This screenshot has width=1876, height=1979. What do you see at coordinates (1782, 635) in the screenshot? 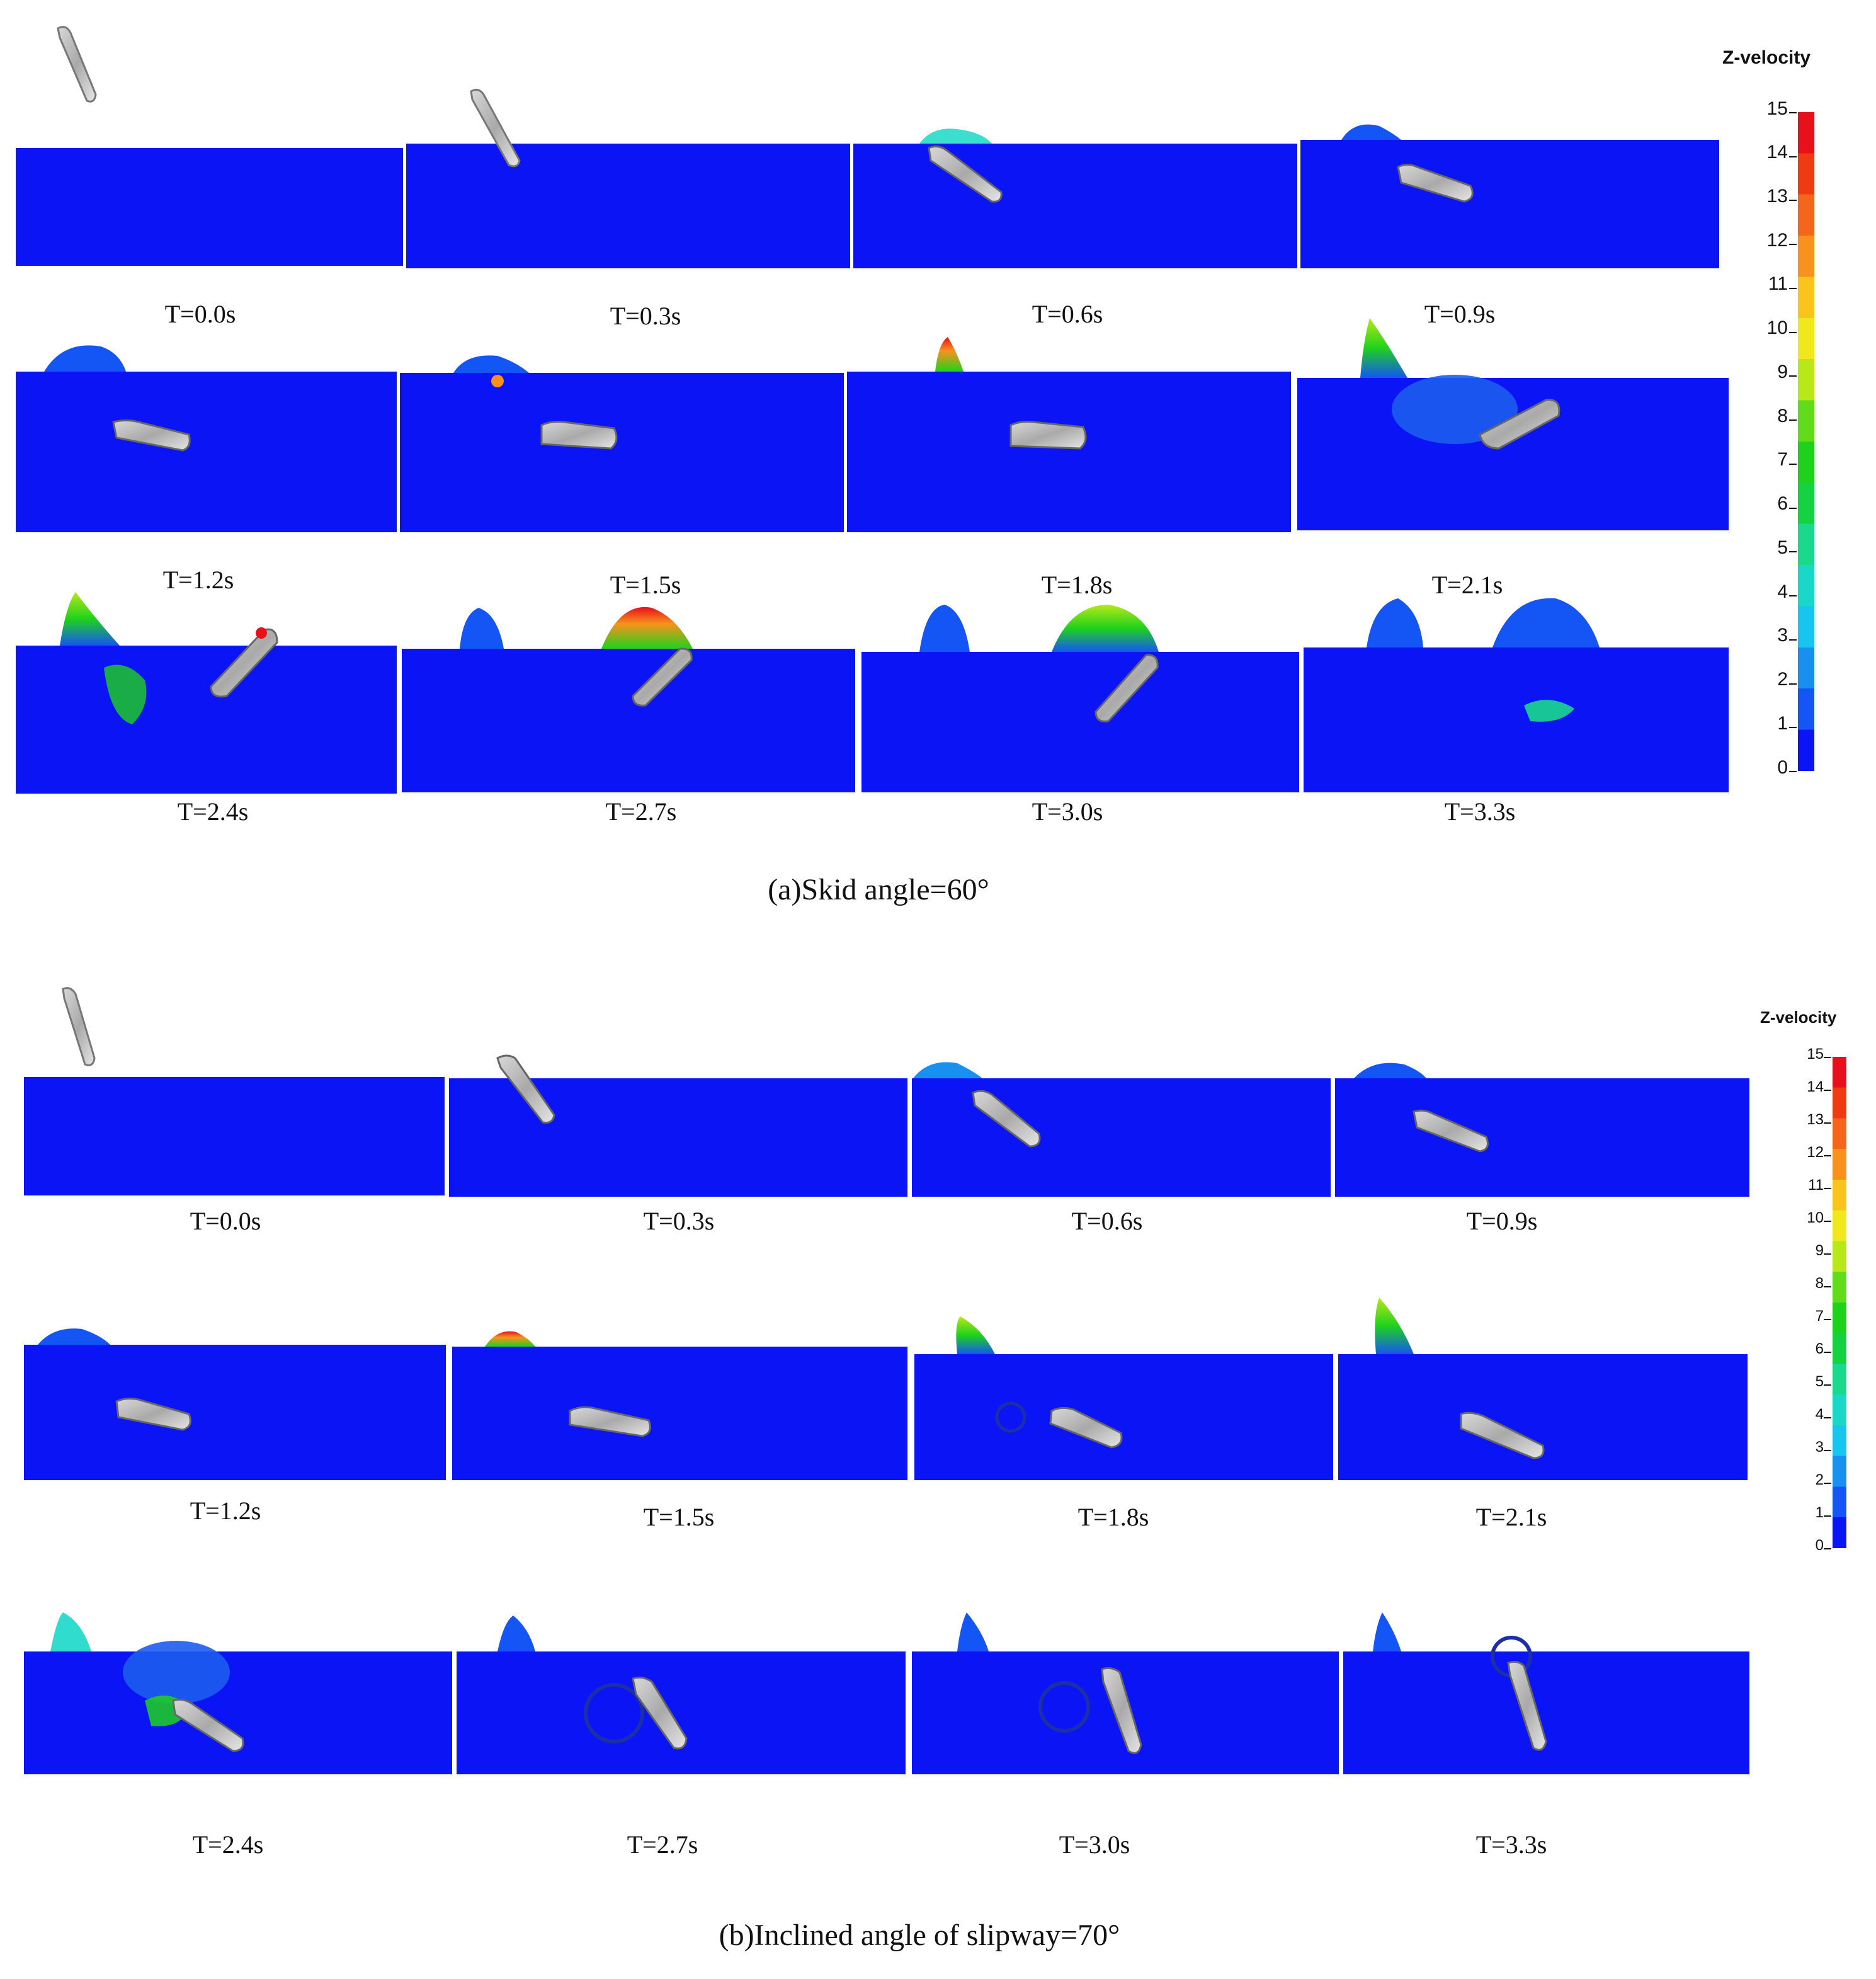
I see `colorbar-tick-label: 3` at bounding box center [1782, 635].